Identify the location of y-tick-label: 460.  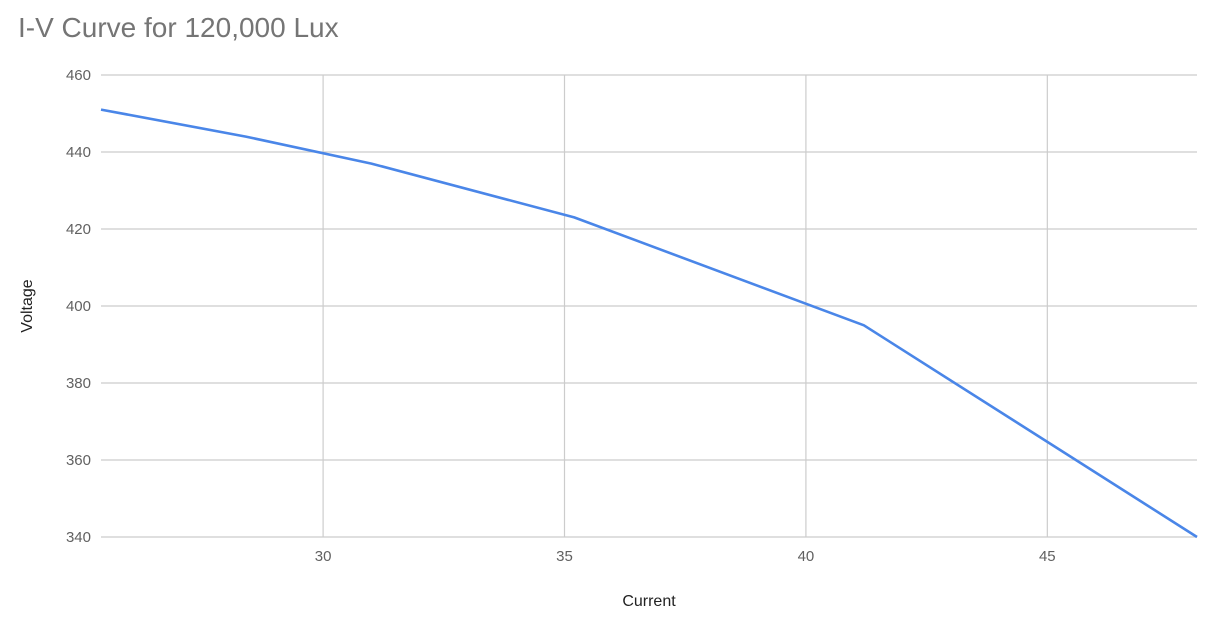
(78, 75).